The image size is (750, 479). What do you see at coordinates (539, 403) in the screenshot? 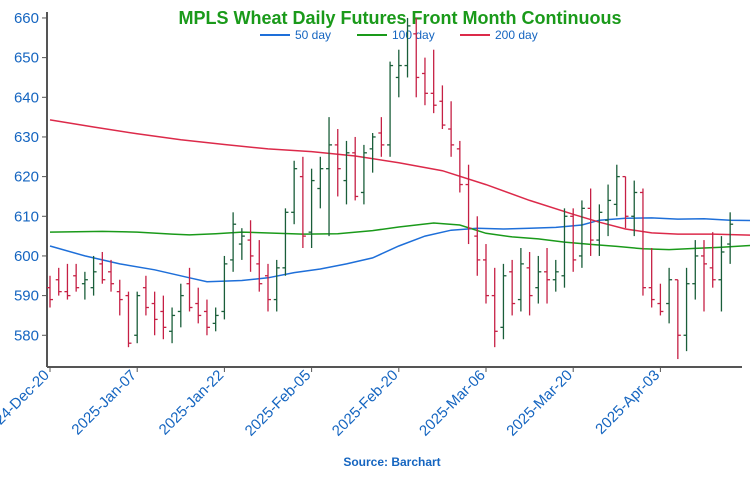
I see `x-tick-label: 2025-Mar-20` at bounding box center [539, 403].